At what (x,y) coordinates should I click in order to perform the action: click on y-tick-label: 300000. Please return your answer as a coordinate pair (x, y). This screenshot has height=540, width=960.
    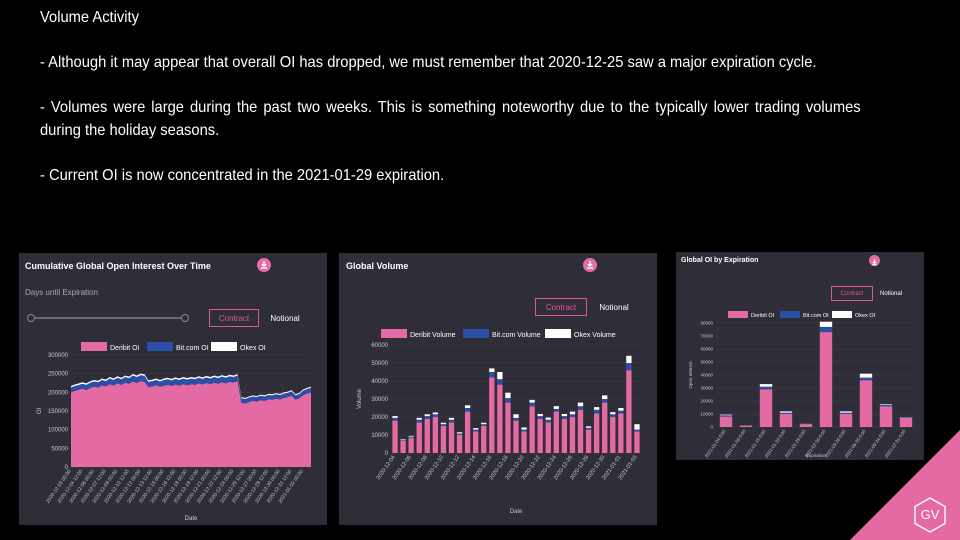
    Looking at the image, I should click on (58, 356).